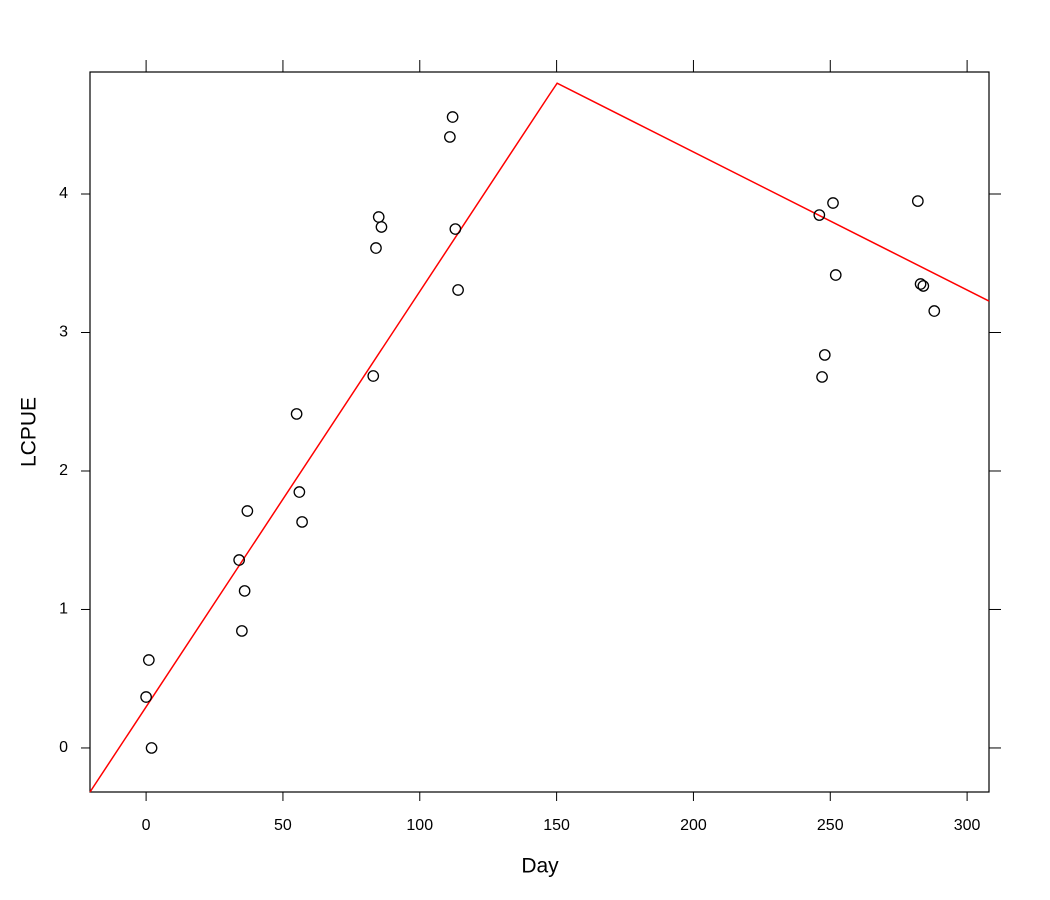 The height and width of the screenshot is (900, 1050). What do you see at coordinates (146, 825) in the screenshot?
I see `x-tick-label: 0` at bounding box center [146, 825].